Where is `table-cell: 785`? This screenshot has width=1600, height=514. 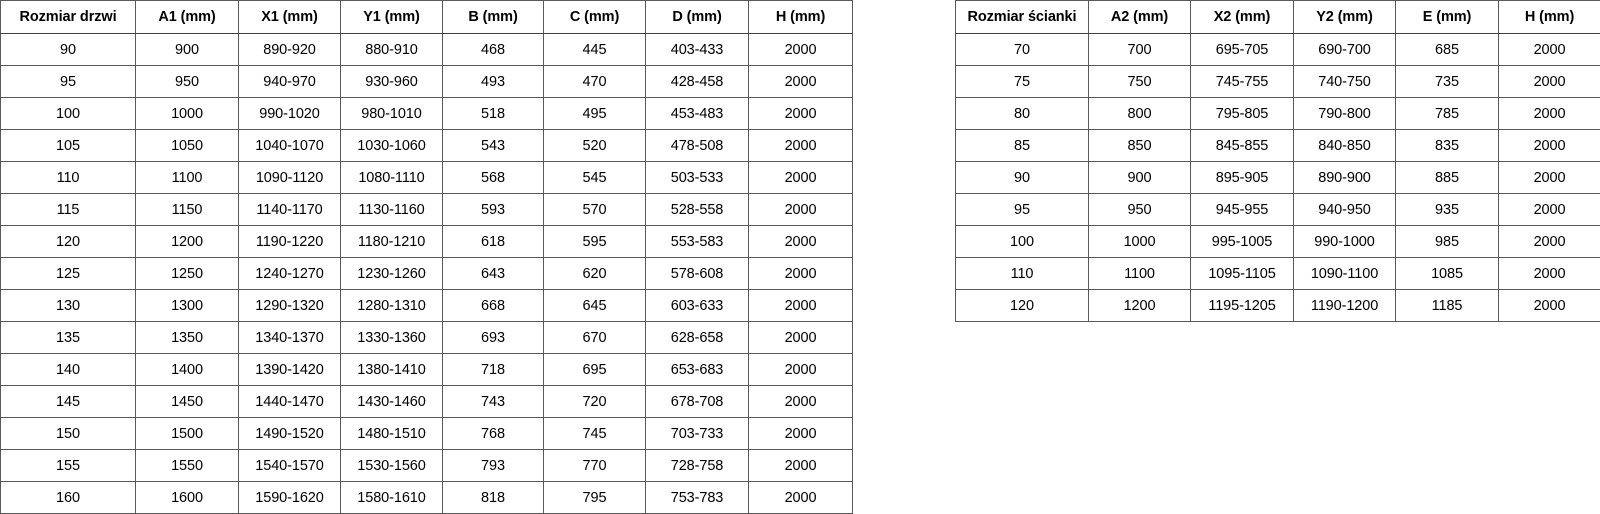
table-cell: 785 is located at coordinates (1447, 113).